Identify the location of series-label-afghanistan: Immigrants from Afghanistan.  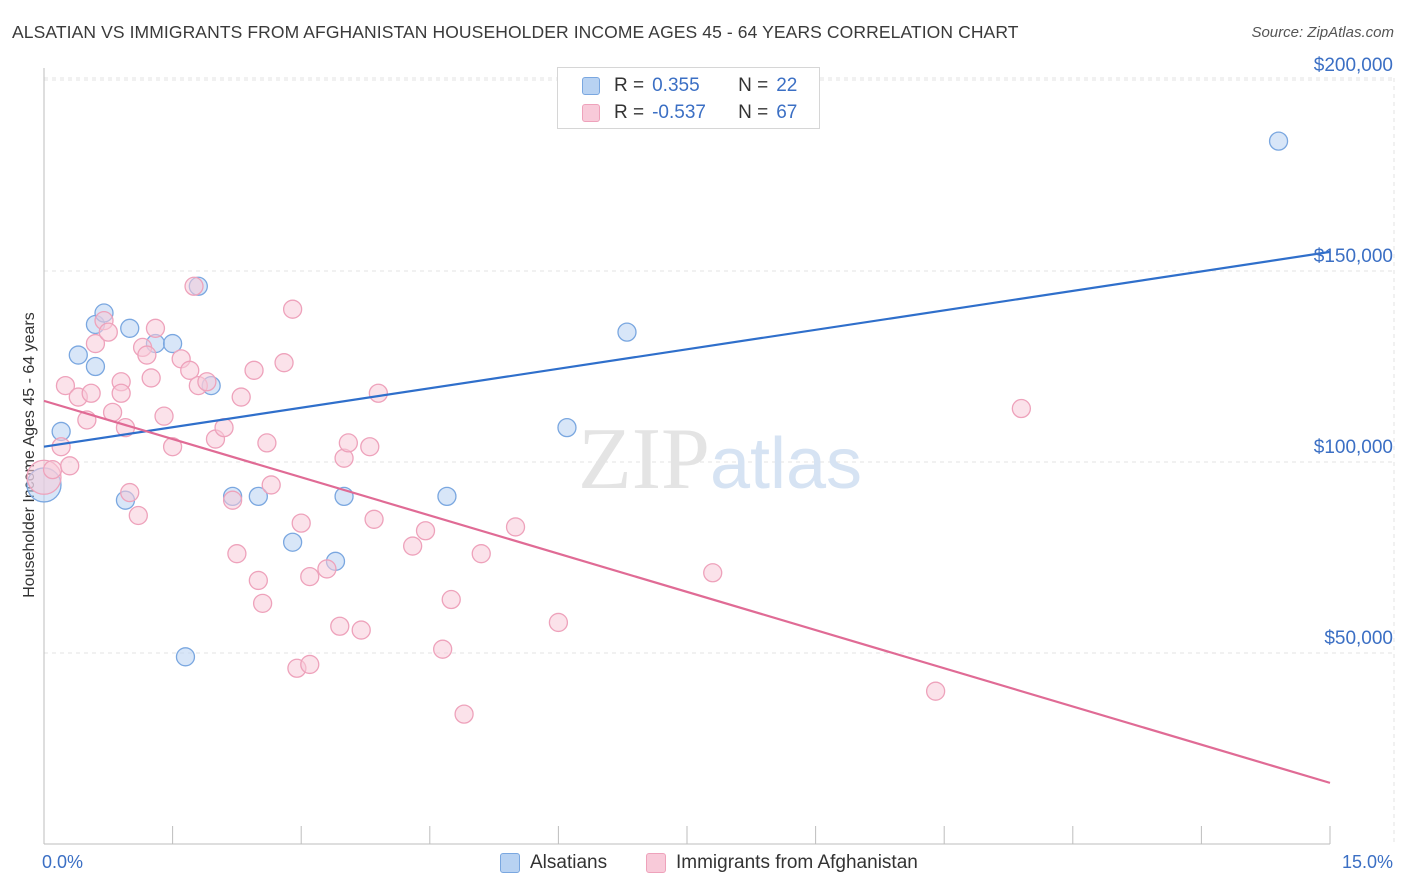
(797, 862).